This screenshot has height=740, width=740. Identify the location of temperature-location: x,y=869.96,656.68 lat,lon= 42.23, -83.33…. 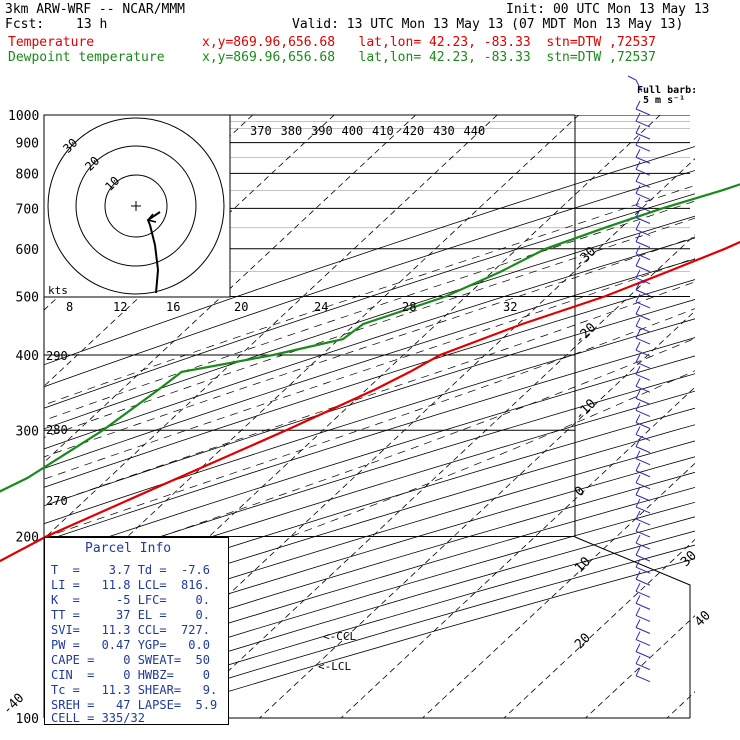
(429, 42).